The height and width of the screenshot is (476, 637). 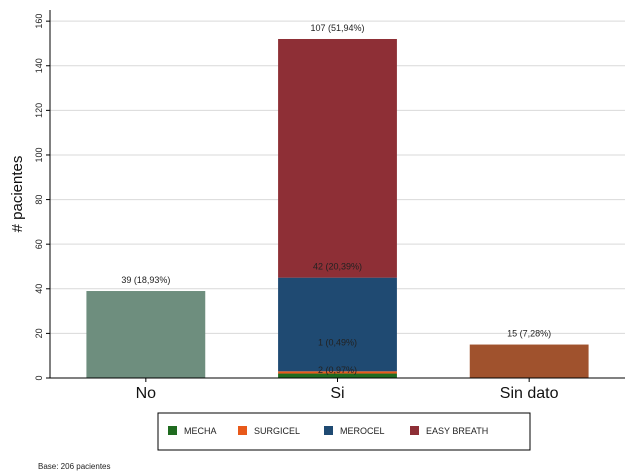 I want to click on y-tick-label: 160, so click(x=39, y=21).